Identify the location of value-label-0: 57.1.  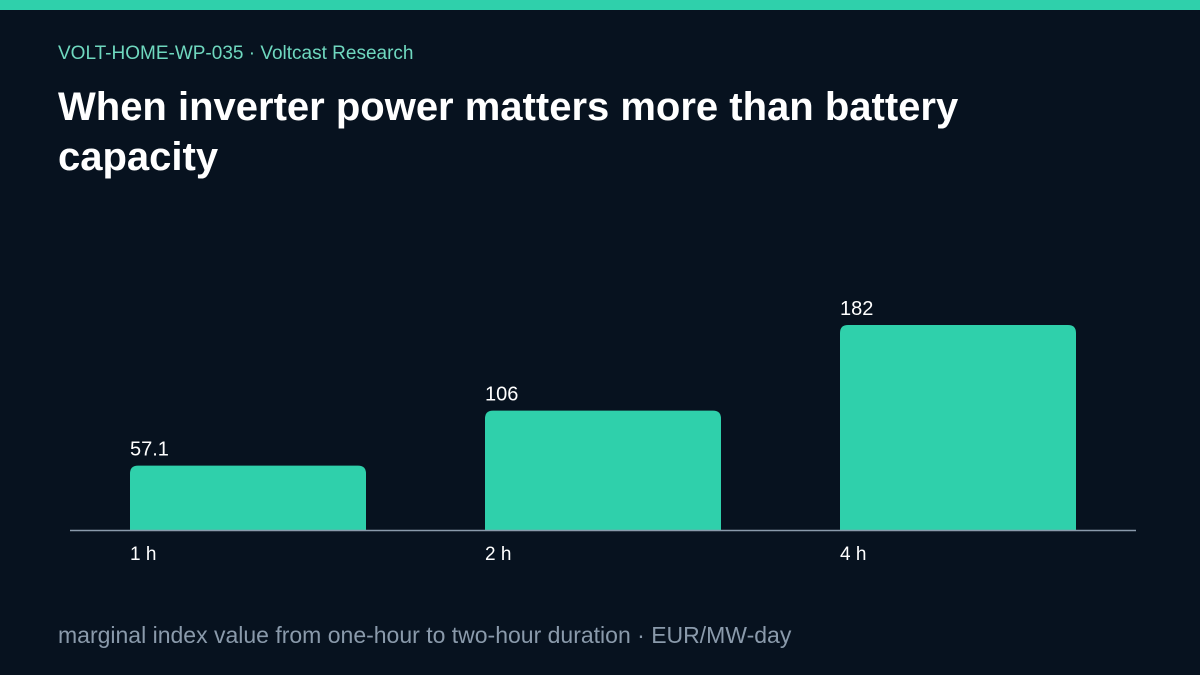
(149, 450).